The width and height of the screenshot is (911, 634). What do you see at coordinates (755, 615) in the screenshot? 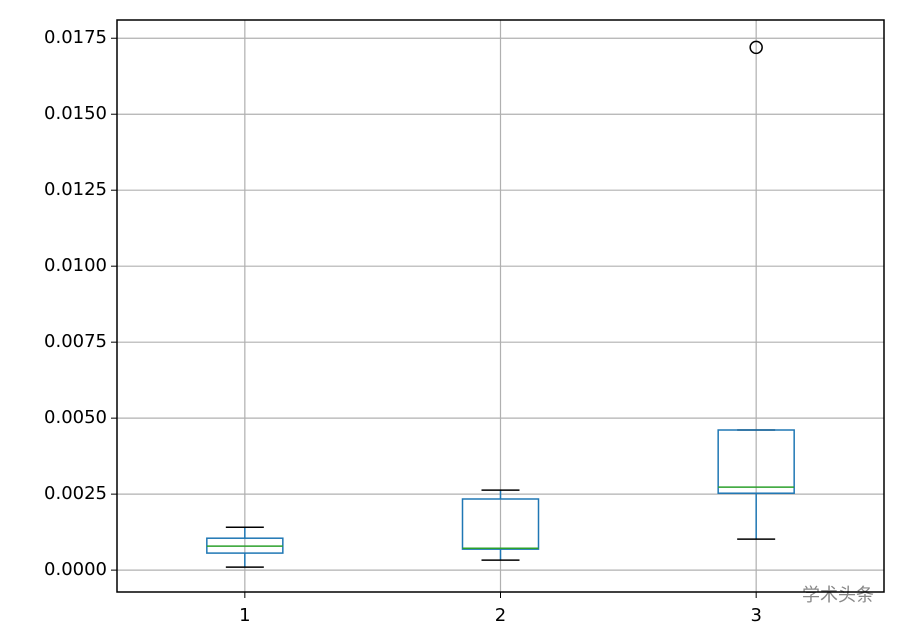
I see `x-tick-label: 3` at bounding box center [755, 615].